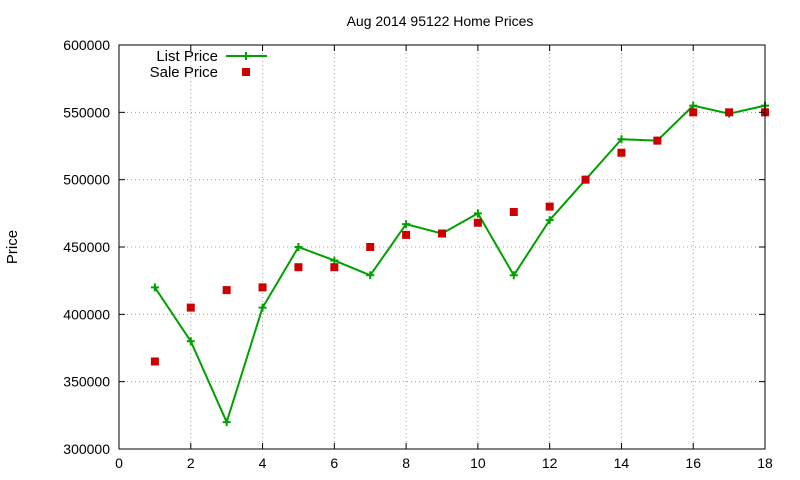 The width and height of the screenshot is (800, 480). Describe the element at coordinates (440, 21) in the screenshot. I see `chart-title: Aug 2014 95122 Home Prices` at that location.